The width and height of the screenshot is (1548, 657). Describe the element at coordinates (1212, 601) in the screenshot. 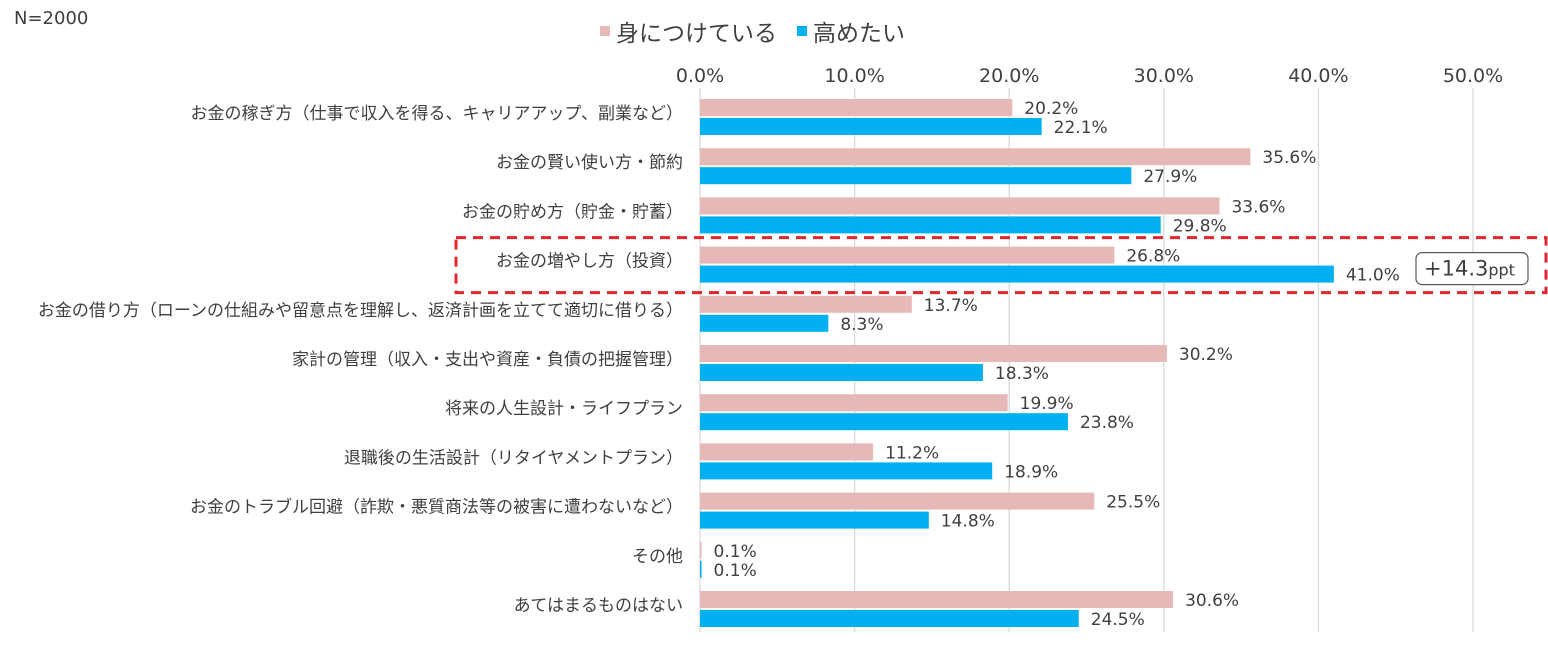

I see `value-label-series-1-10: 30.6%` at that location.